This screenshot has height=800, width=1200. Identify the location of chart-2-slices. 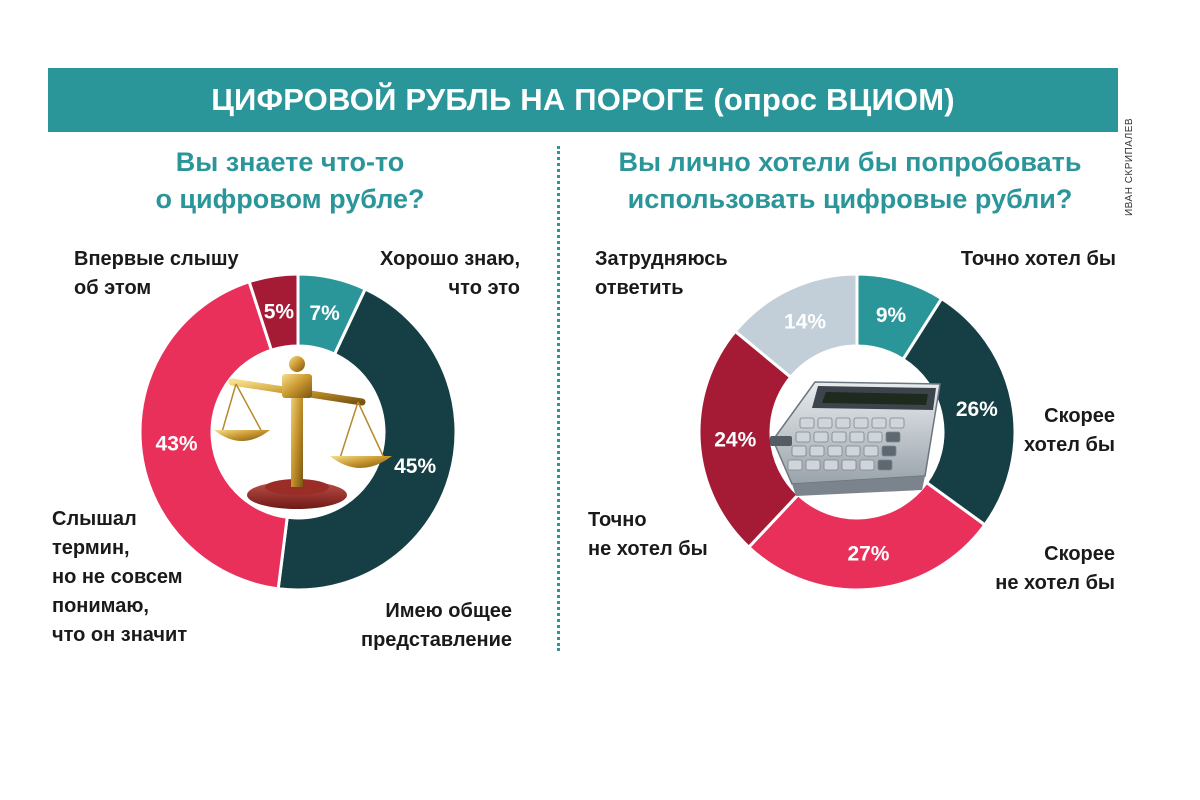
(857, 432).